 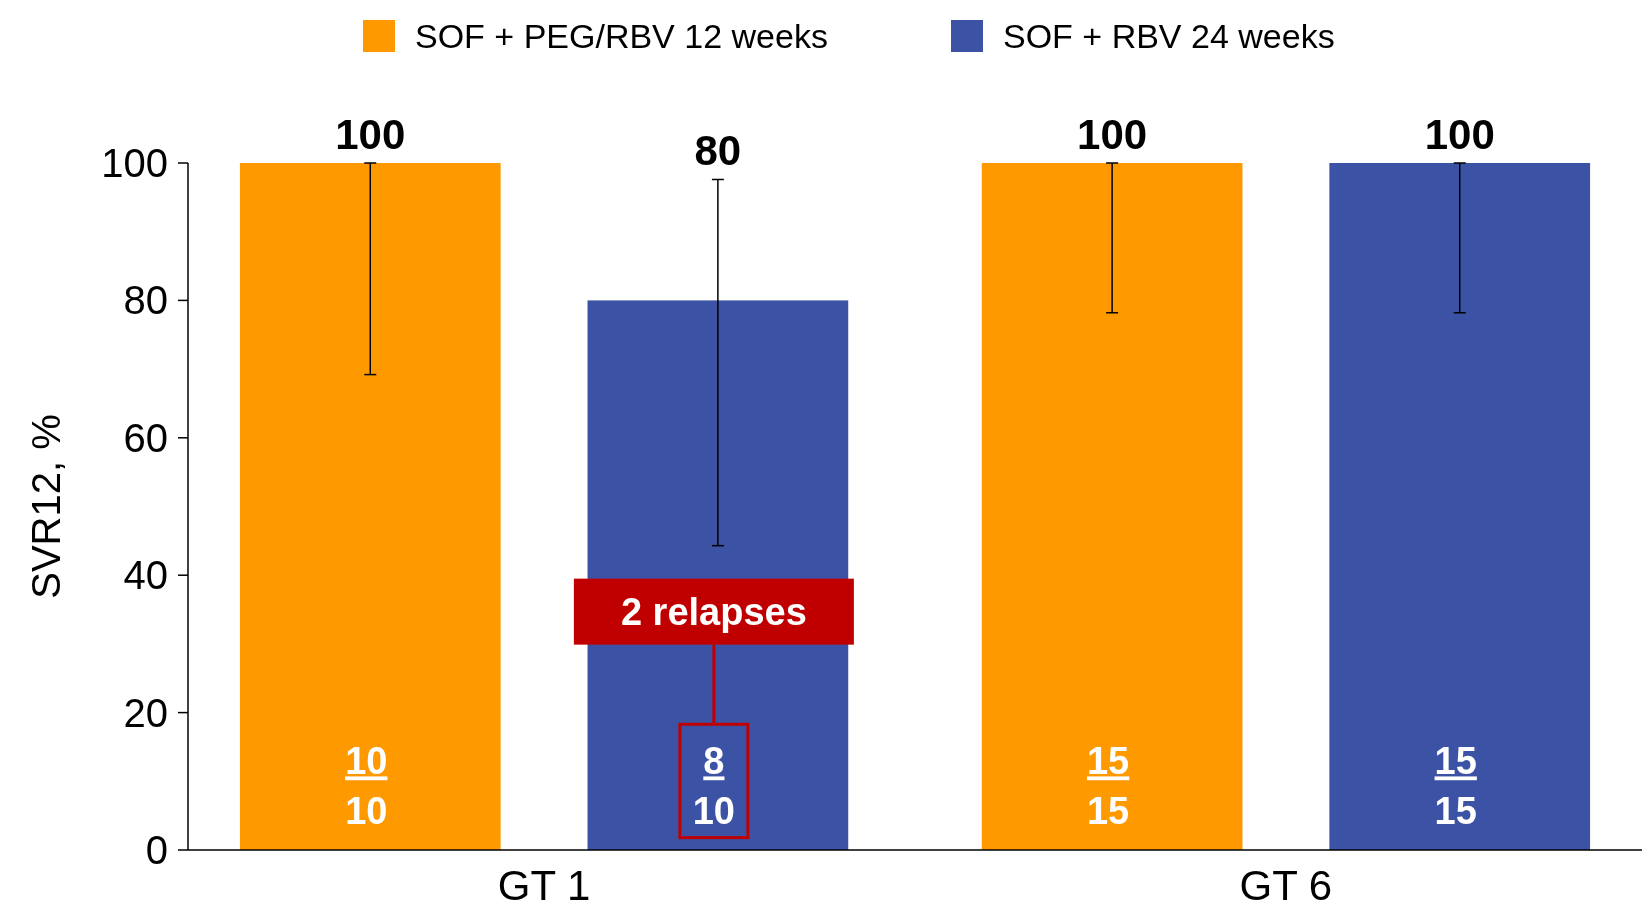 What do you see at coordinates (718, 151) in the screenshot?
I see `data-label: 80` at bounding box center [718, 151].